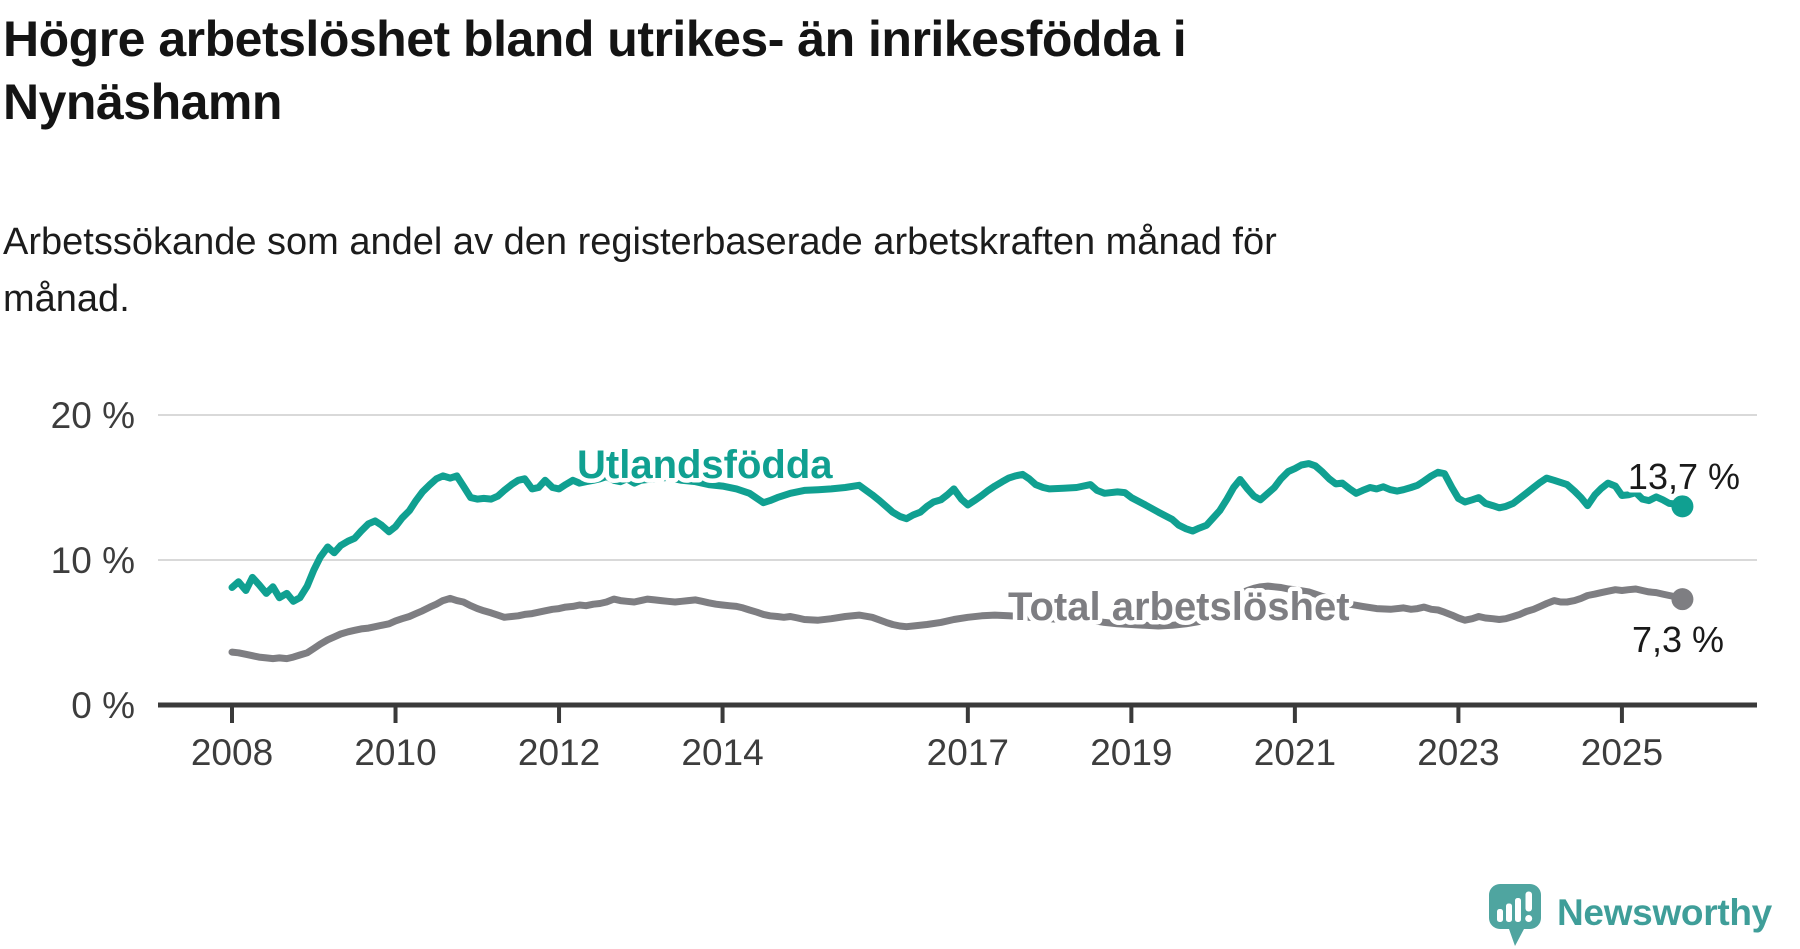 This screenshot has height=949, width=1800. Describe the element at coordinates (1664, 912) in the screenshot. I see `newsworthy-wordmark: Newsworthy` at that location.